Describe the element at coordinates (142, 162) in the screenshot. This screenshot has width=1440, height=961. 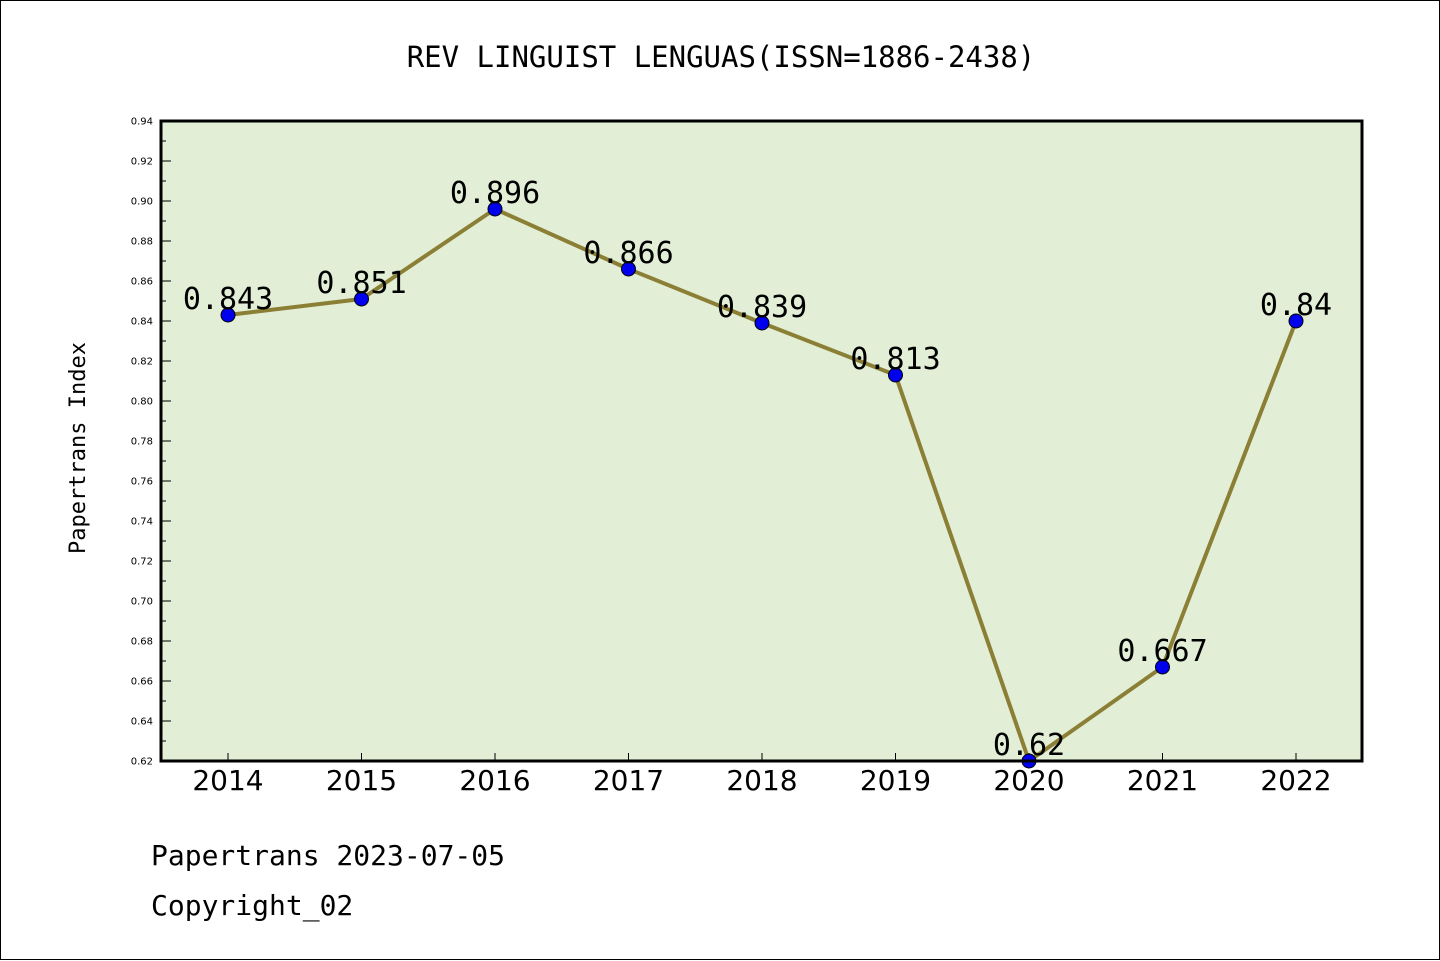
I see `y-tick-label: 0.92` at that location.